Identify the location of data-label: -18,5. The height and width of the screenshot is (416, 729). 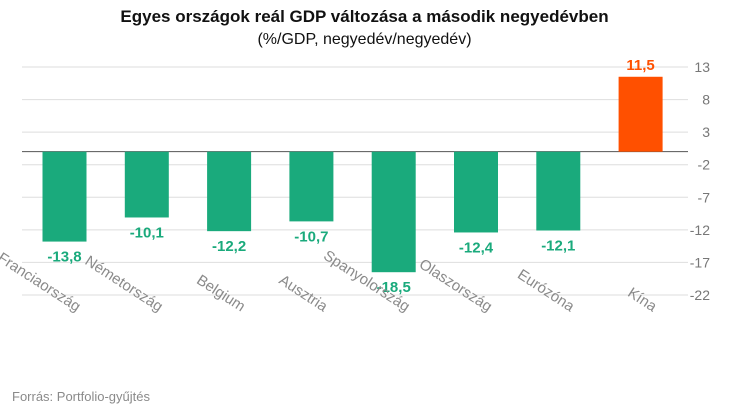
(394, 287).